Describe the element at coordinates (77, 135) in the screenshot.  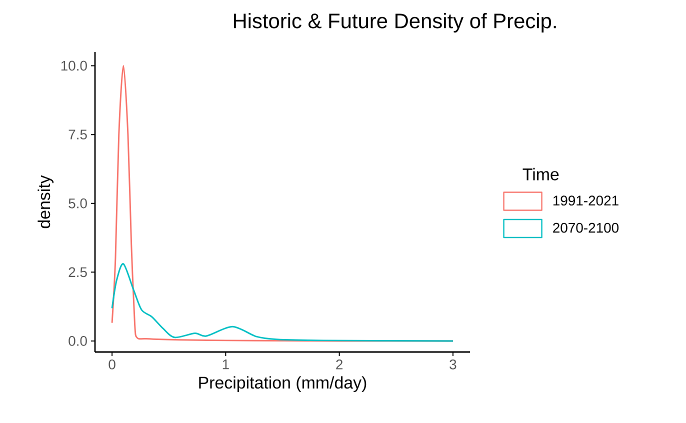
I see `y-tick-label: 7.5` at that location.